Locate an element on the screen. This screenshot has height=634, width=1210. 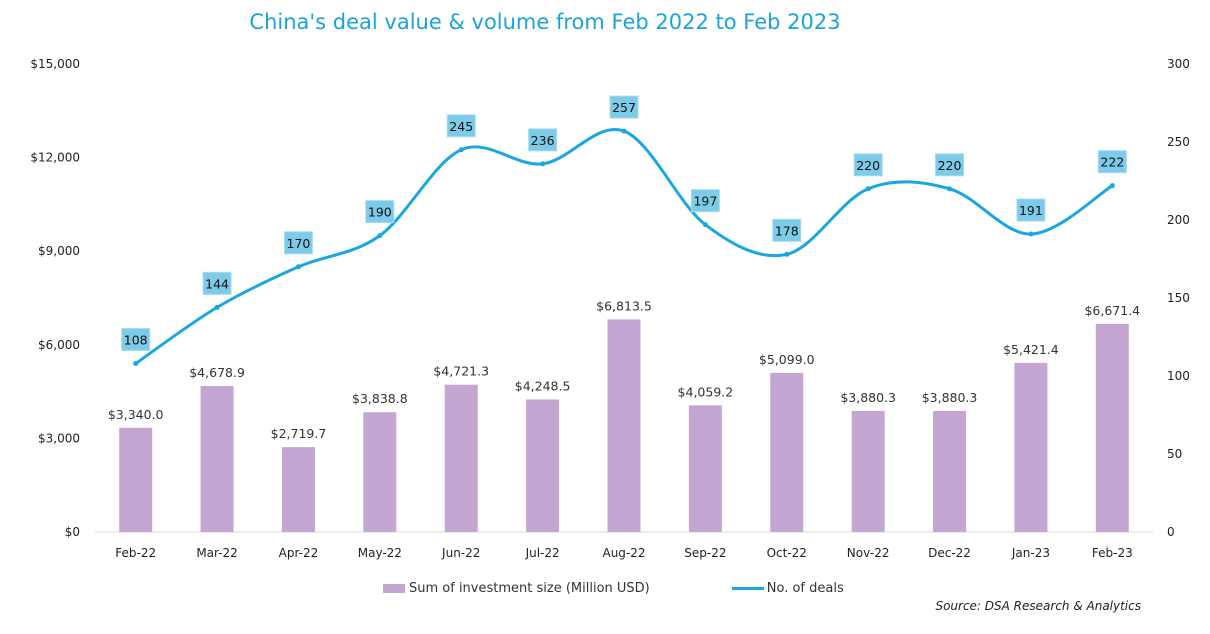
x-axis-tick: Jan-23 is located at coordinates (1030, 553).